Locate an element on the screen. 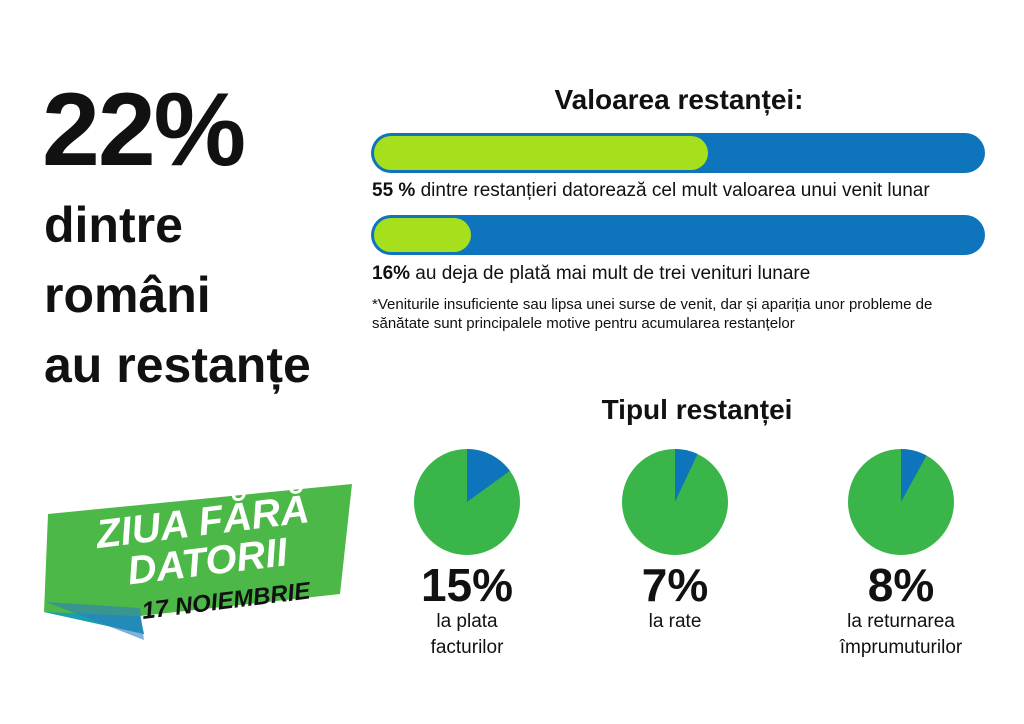 The image size is (1024, 724). pie-3-caption-line-1: la returnarea is located at coordinates (901, 621).